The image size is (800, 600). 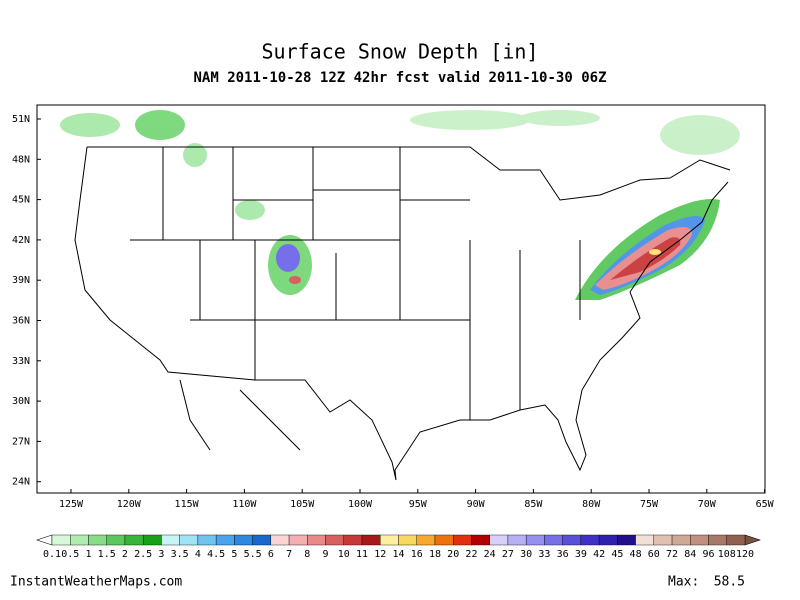 I want to click on mexico-outline, so click(x=240, y=415).